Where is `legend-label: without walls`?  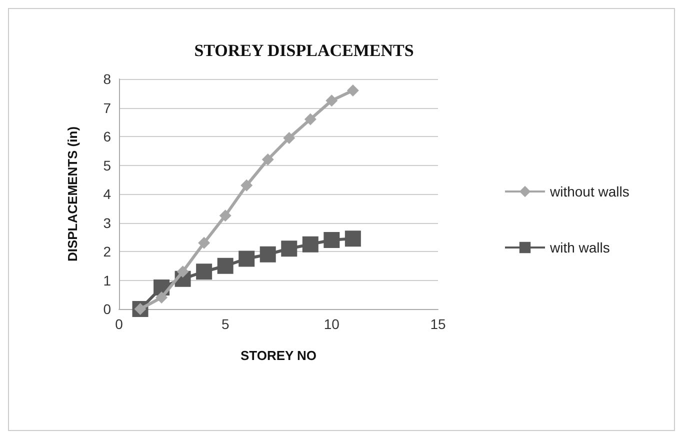
legend-label: without walls is located at coordinates (589, 192).